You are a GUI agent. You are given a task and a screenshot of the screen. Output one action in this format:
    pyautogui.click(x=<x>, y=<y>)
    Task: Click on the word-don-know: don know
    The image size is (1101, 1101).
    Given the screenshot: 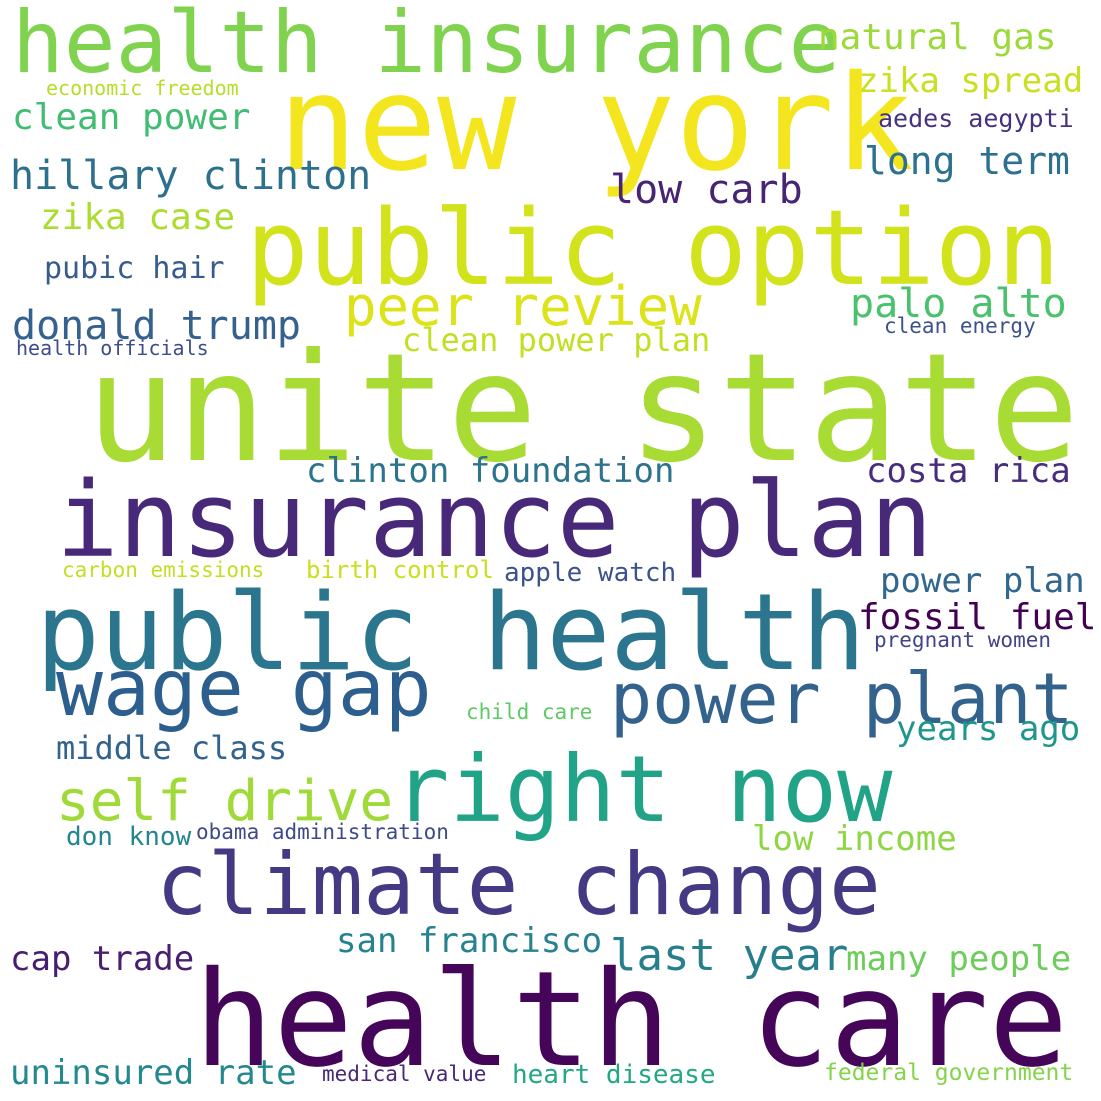 What is the action you would take?
    pyautogui.click(x=129, y=837)
    